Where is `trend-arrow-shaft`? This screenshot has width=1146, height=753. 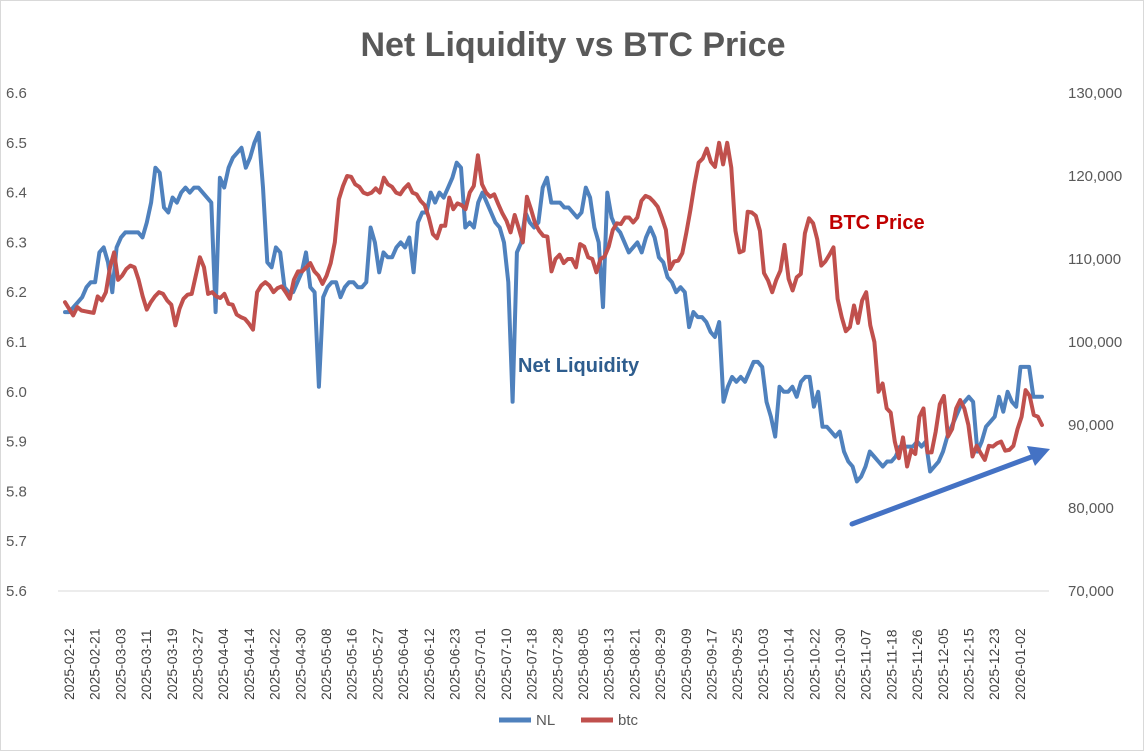
trend-arrow-shaft is located at coordinates (943, 490).